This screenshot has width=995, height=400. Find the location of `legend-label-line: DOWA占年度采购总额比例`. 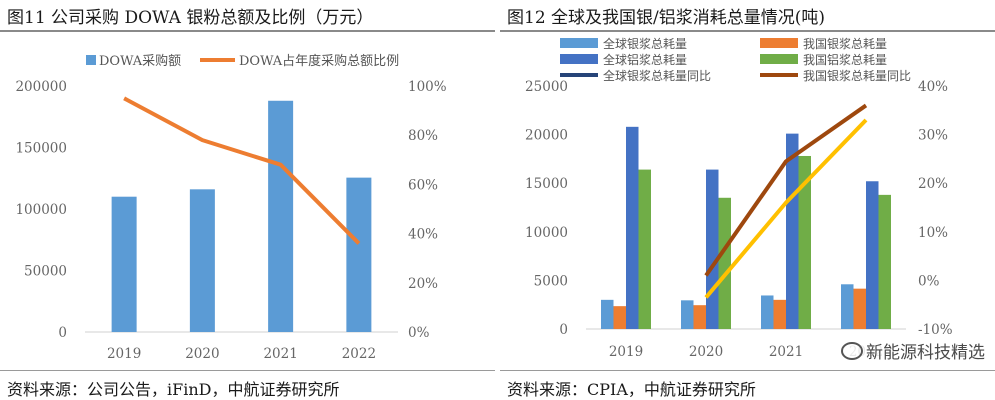

legend-label-line: DOWA占年度采购总额比例 is located at coordinates (319, 61).